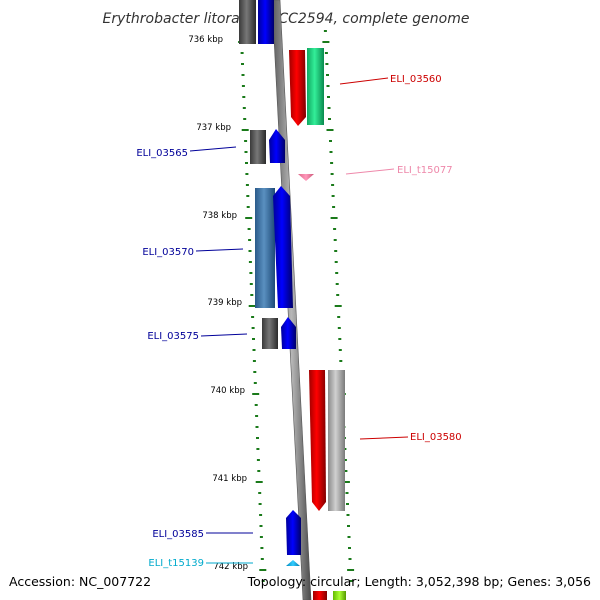  Describe the element at coordinates (229, 479) in the screenshot. I see `scale-label-741: 741 kbp` at that location.